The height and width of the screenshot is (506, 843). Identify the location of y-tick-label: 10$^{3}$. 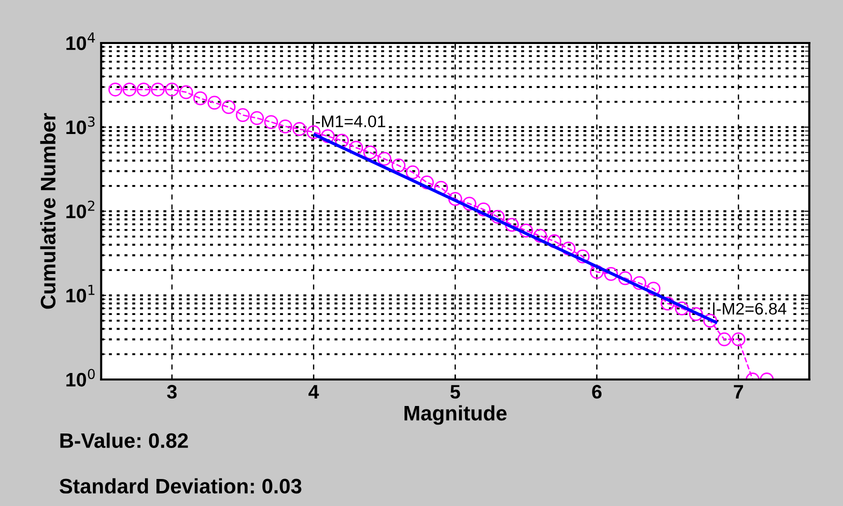
(80, 125).